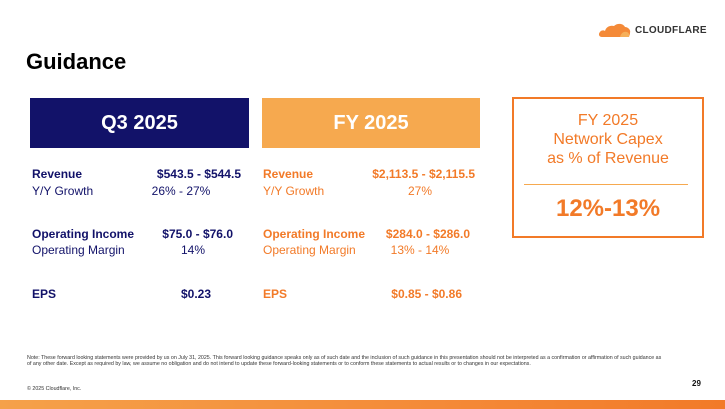 This screenshot has height=409, width=725. What do you see at coordinates (198, 174) in the screenshot?
I see `q3-revenue-value: $543.5 - $544.5` at bounding box center [198, 174].